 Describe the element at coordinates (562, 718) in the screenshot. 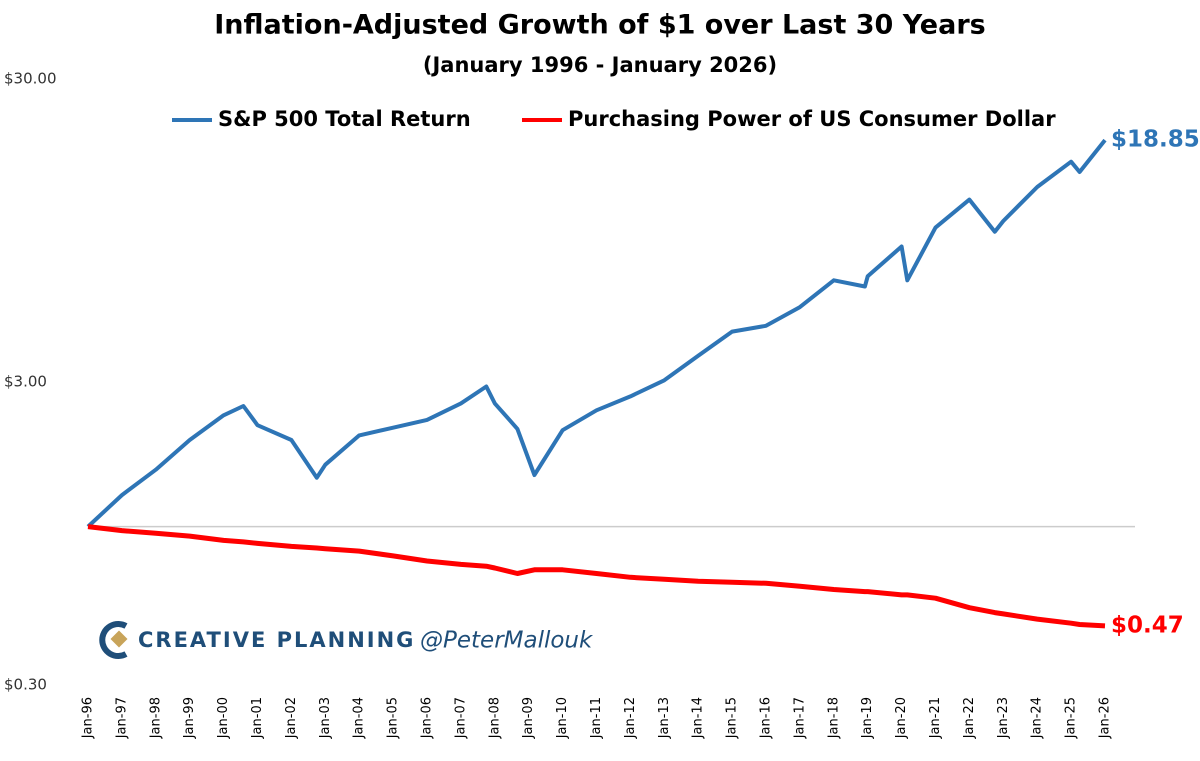

I see `x-tick-label: Jan-10` at that location.